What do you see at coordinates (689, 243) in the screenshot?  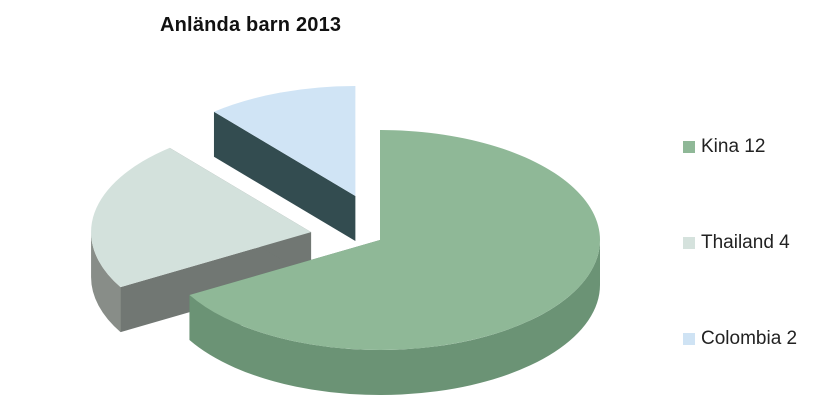 I see `legend-swatch-thailand` at bounding box center [689, 243].